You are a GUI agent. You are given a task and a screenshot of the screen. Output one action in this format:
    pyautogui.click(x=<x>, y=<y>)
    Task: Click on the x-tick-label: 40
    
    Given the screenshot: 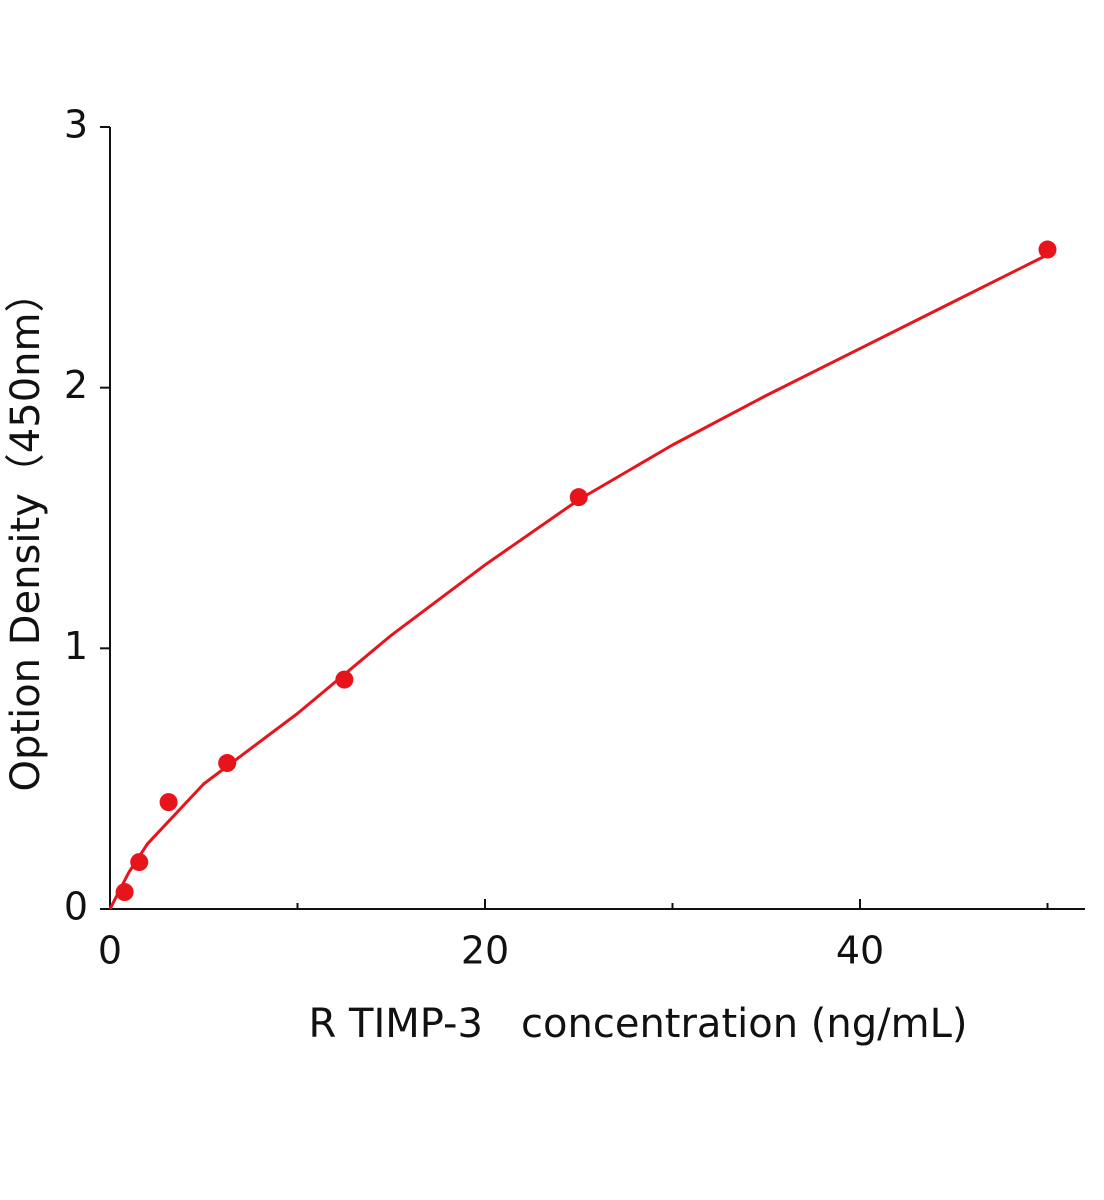 What is the action you would take?
    pyautogui.click(x=860, y=951)
    